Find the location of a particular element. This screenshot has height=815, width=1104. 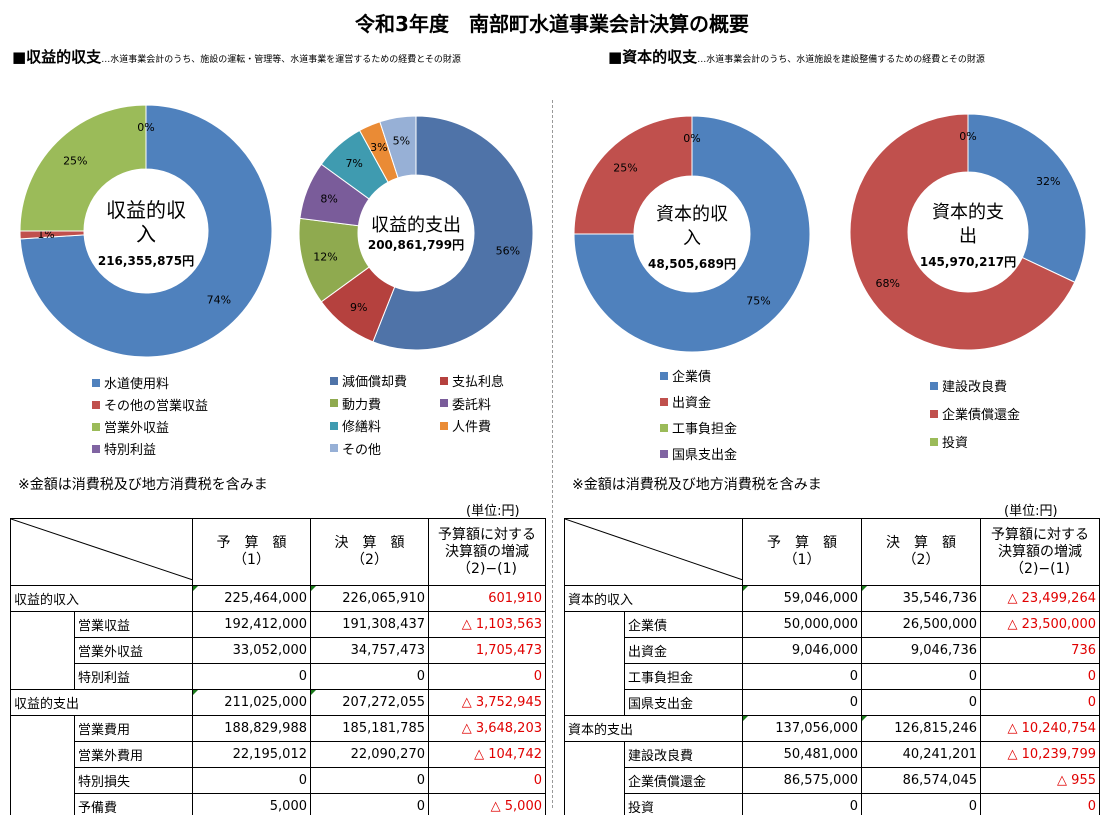

actual-column-header: 決 算 額（2） is located at coordinates (921, 552).